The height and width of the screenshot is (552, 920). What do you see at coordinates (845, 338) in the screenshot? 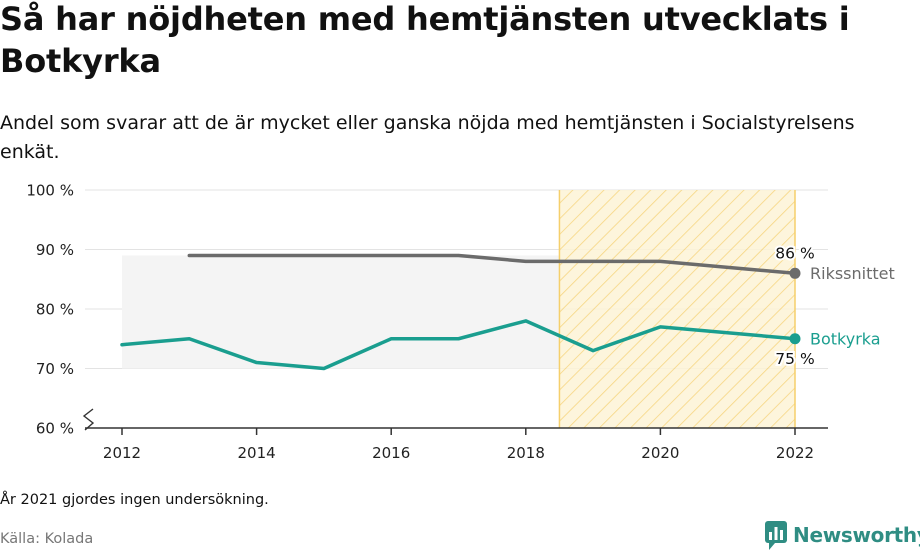
I see `series-label-botkyrka: Botkyrka` at bounding box center [845, 338].